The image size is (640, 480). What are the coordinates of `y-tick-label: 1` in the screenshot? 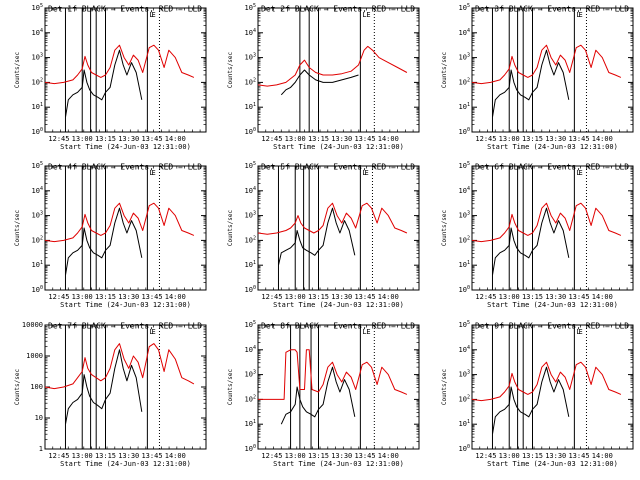 It's located at (41, 449).